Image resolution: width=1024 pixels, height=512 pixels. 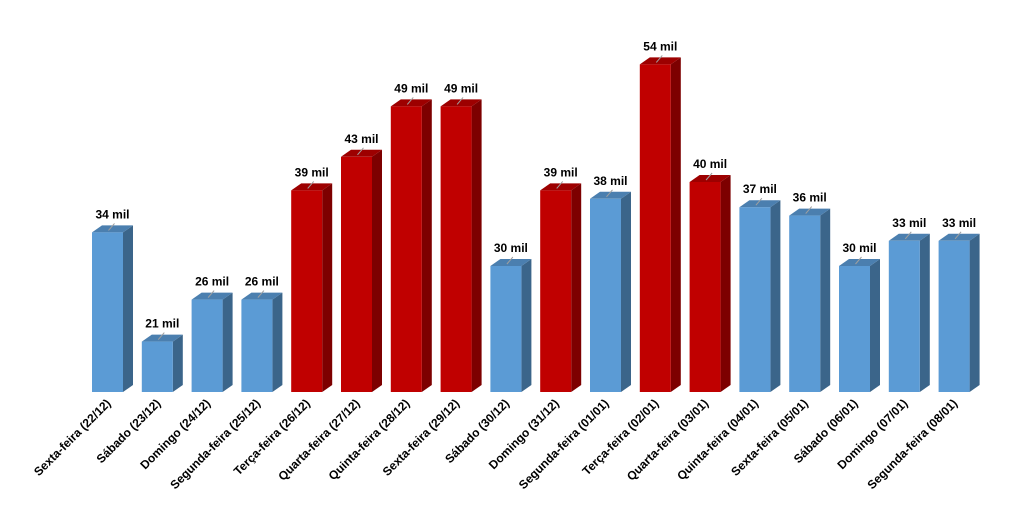 What do you see at coordinates (660, 46) in the screenshot?
I see `value-label: 54 mil` at bounding box center [660, 46].